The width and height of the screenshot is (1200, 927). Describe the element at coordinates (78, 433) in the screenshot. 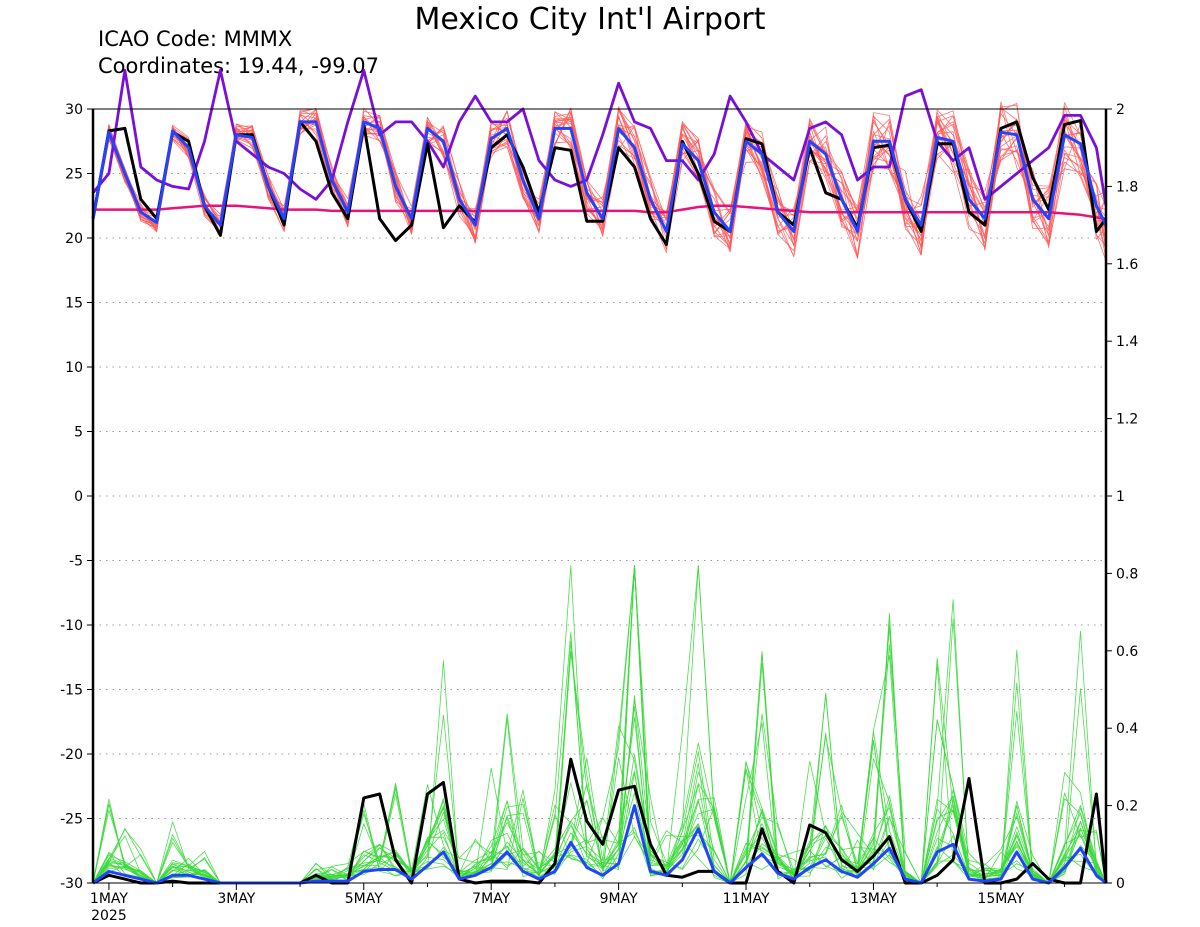

I see `left-tick-label: 5` at that location.